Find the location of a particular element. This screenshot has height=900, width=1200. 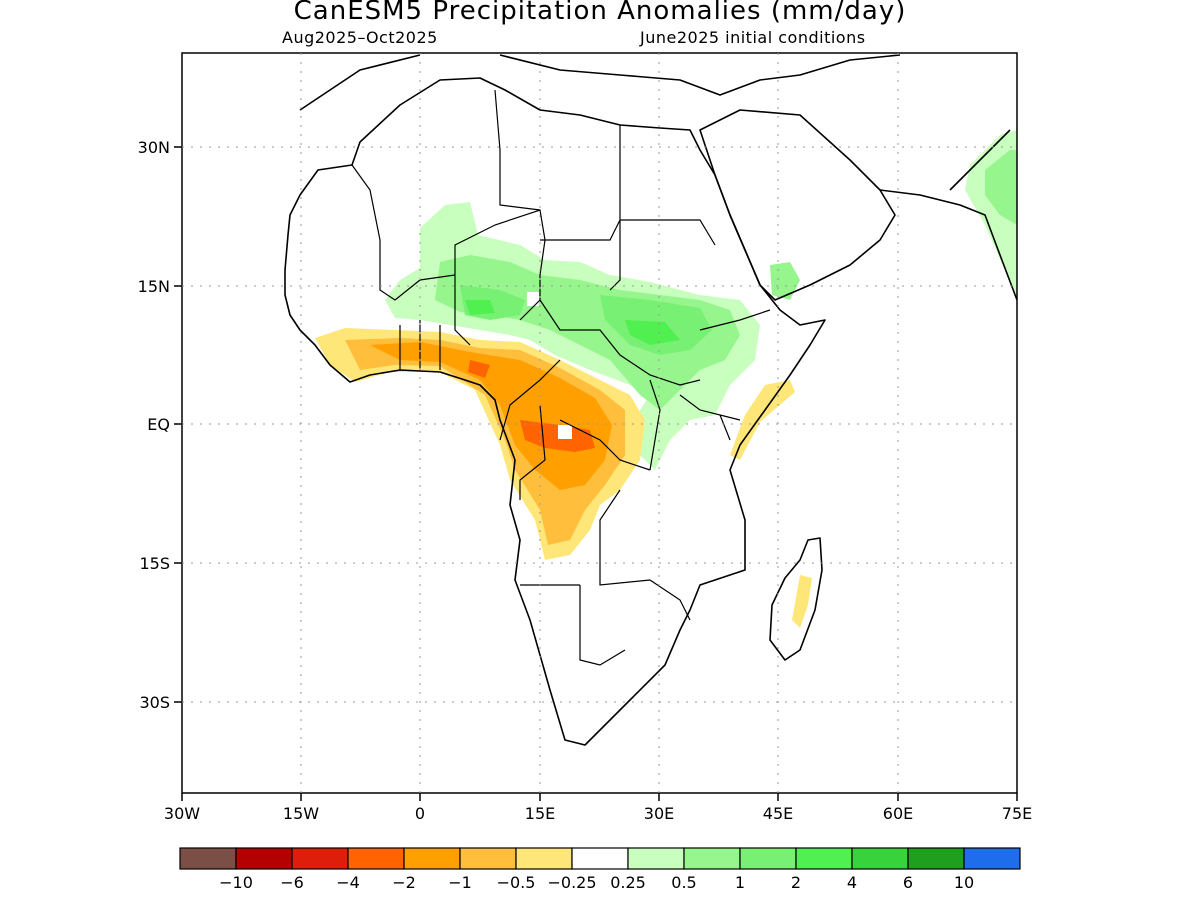

latitude-axis: 30N 15N EQ 15S 30S is located at coordinates (160, 425).